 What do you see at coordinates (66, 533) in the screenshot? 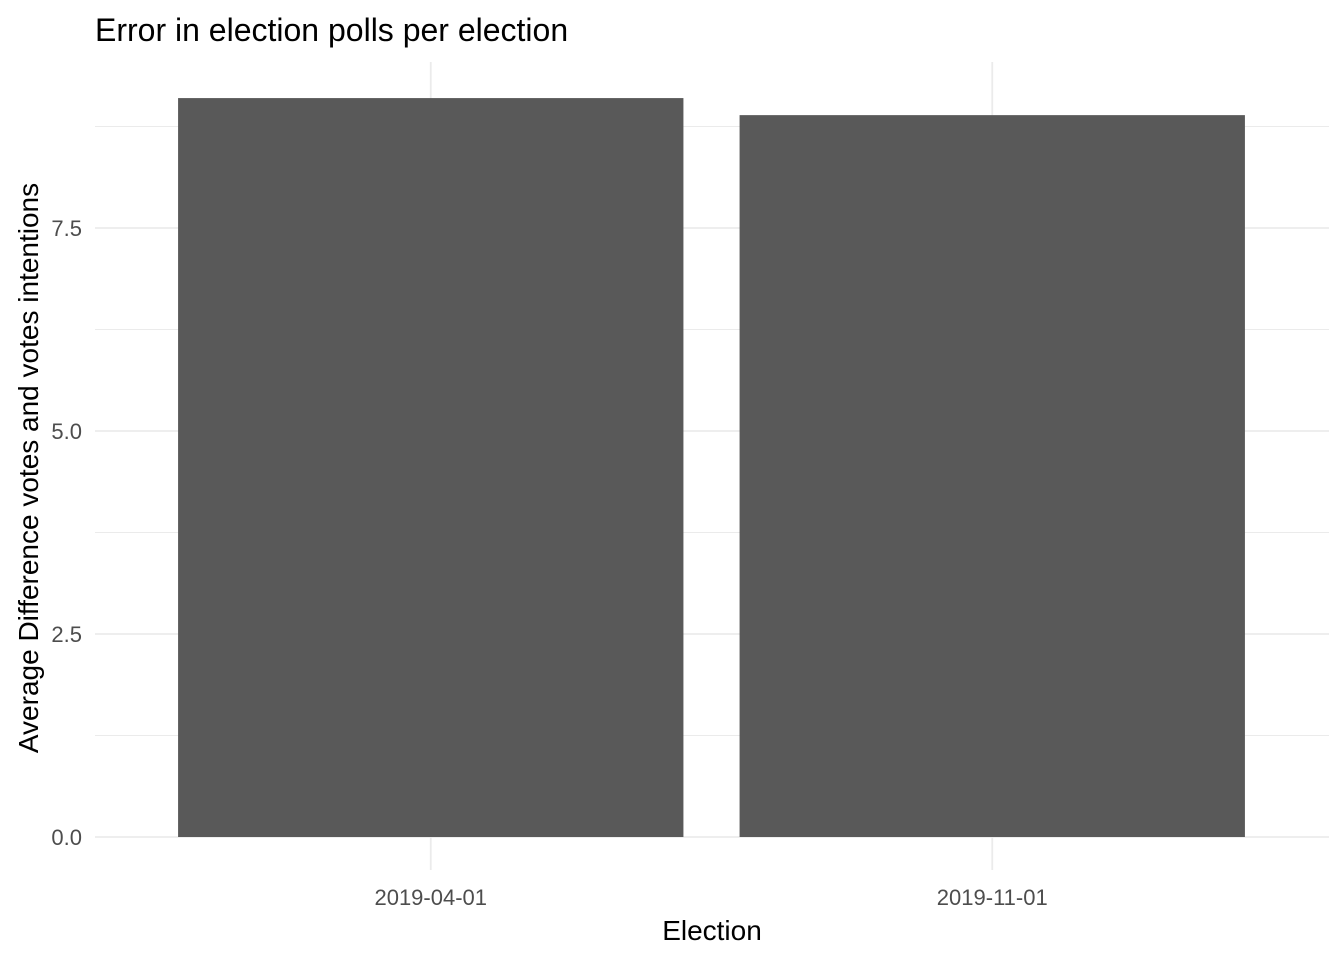
I see `y-axis-ticks: 0.0 2.5 5.0 7.5` at bounding box center [66, 533].